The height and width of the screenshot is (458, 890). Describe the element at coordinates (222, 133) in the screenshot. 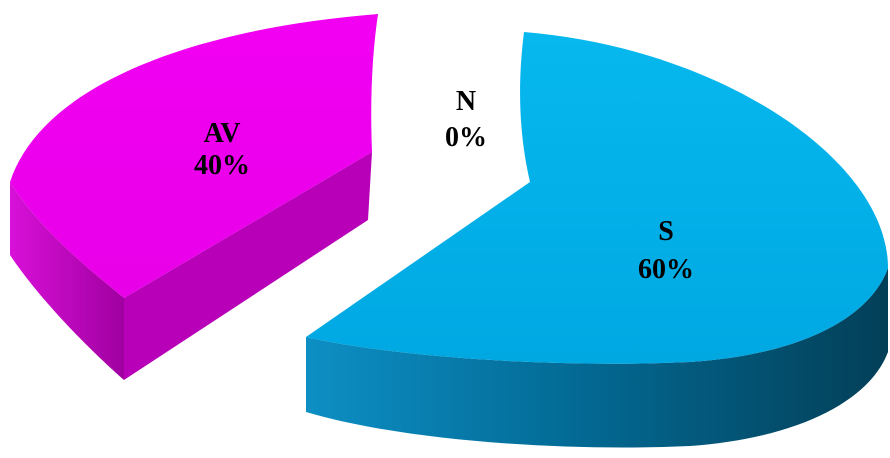

I see `label-av-name: AV` at that location.